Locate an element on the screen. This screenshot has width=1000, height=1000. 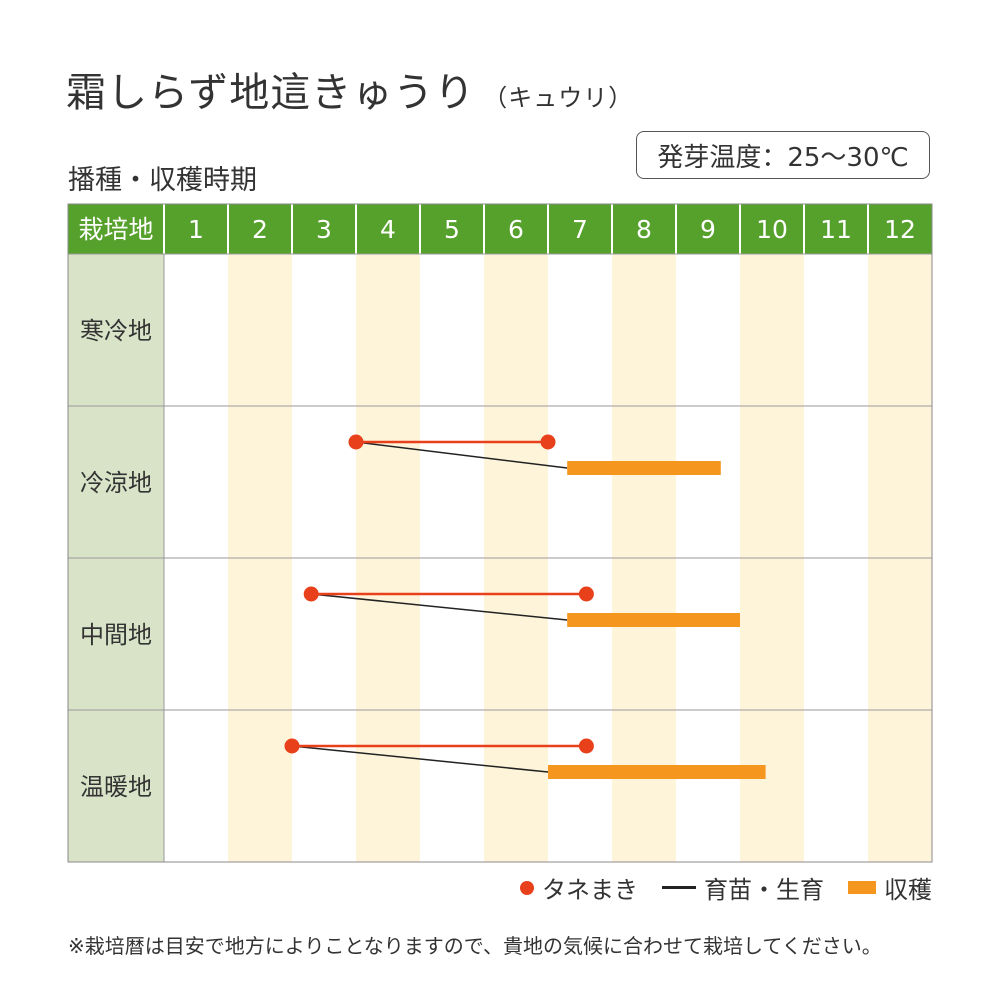
month-tick-label: 8 is located at coordinates (644, 229).